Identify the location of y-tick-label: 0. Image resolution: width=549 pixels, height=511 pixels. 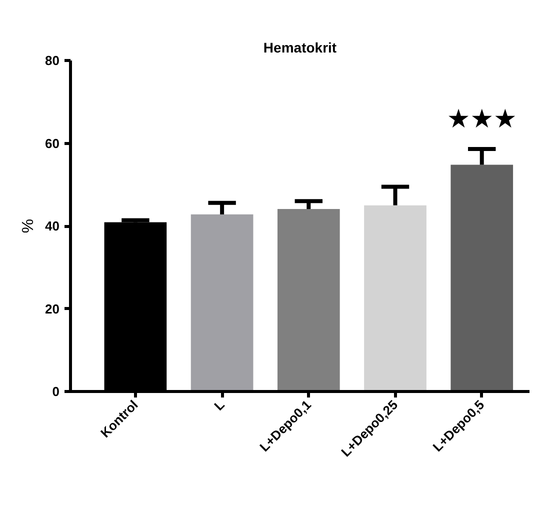
(56, 391).